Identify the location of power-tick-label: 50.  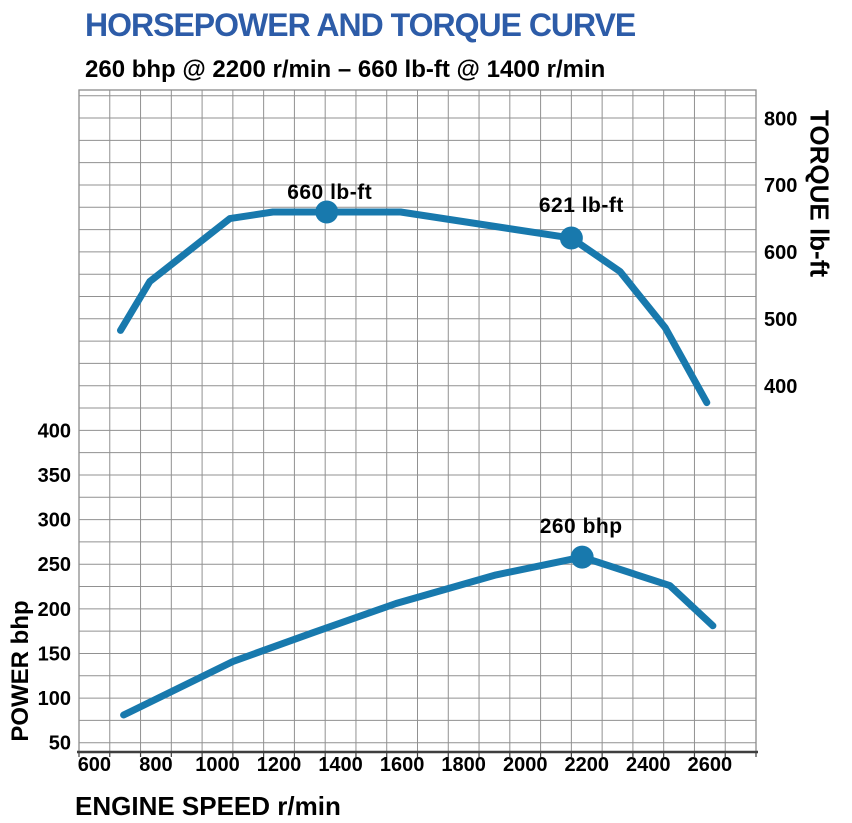
(60, 744).